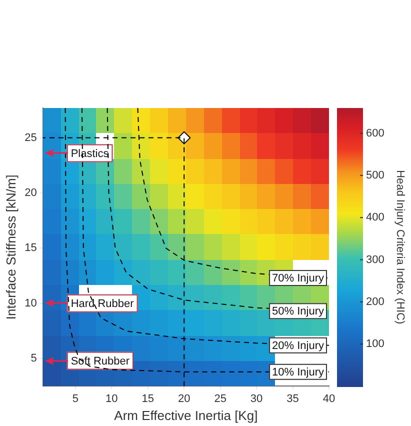  What do you see at coordinates (30, 193) in the screenshot?
I see `y-tick-label: 20` at bounding box center [30, 193].